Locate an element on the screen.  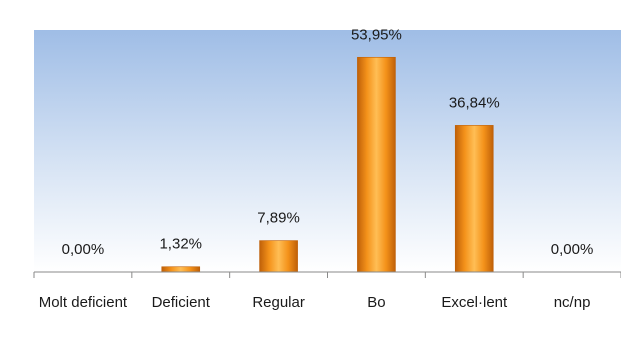
data-label: 1,32% is located at coordinates (180, 244).